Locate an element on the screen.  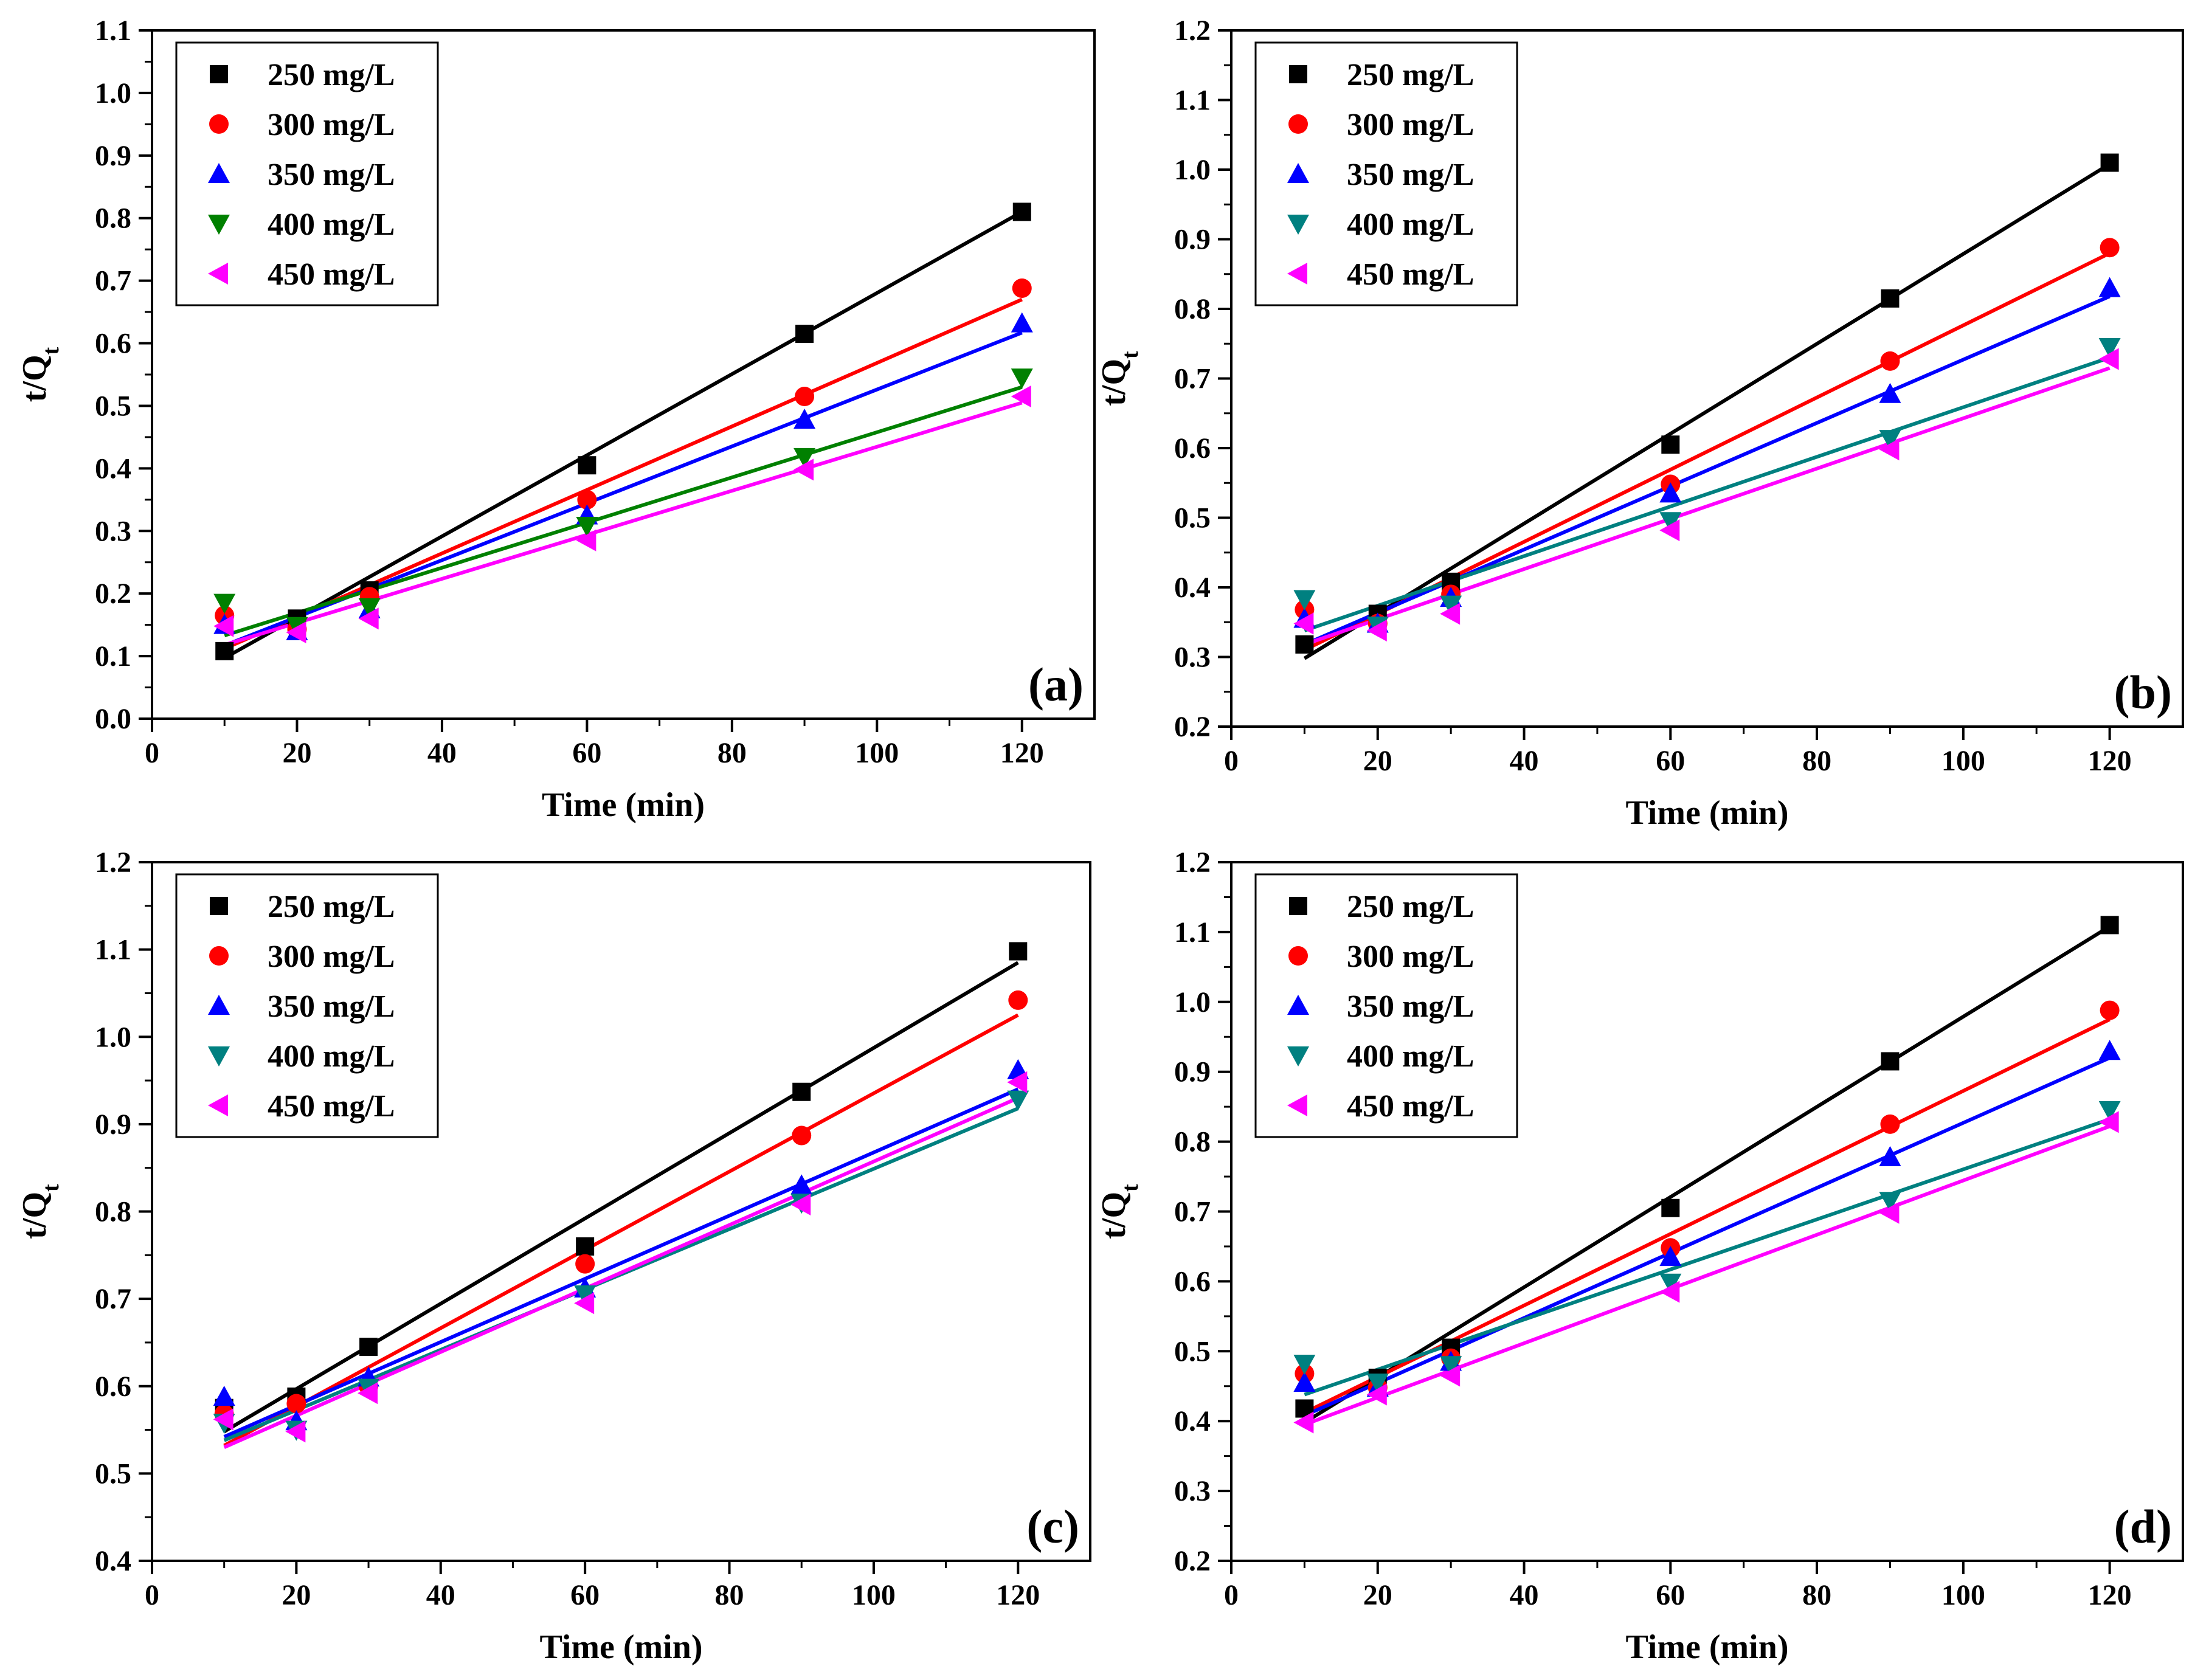
y-tick-label: 0.7 is located at coordinates (113, 1299).